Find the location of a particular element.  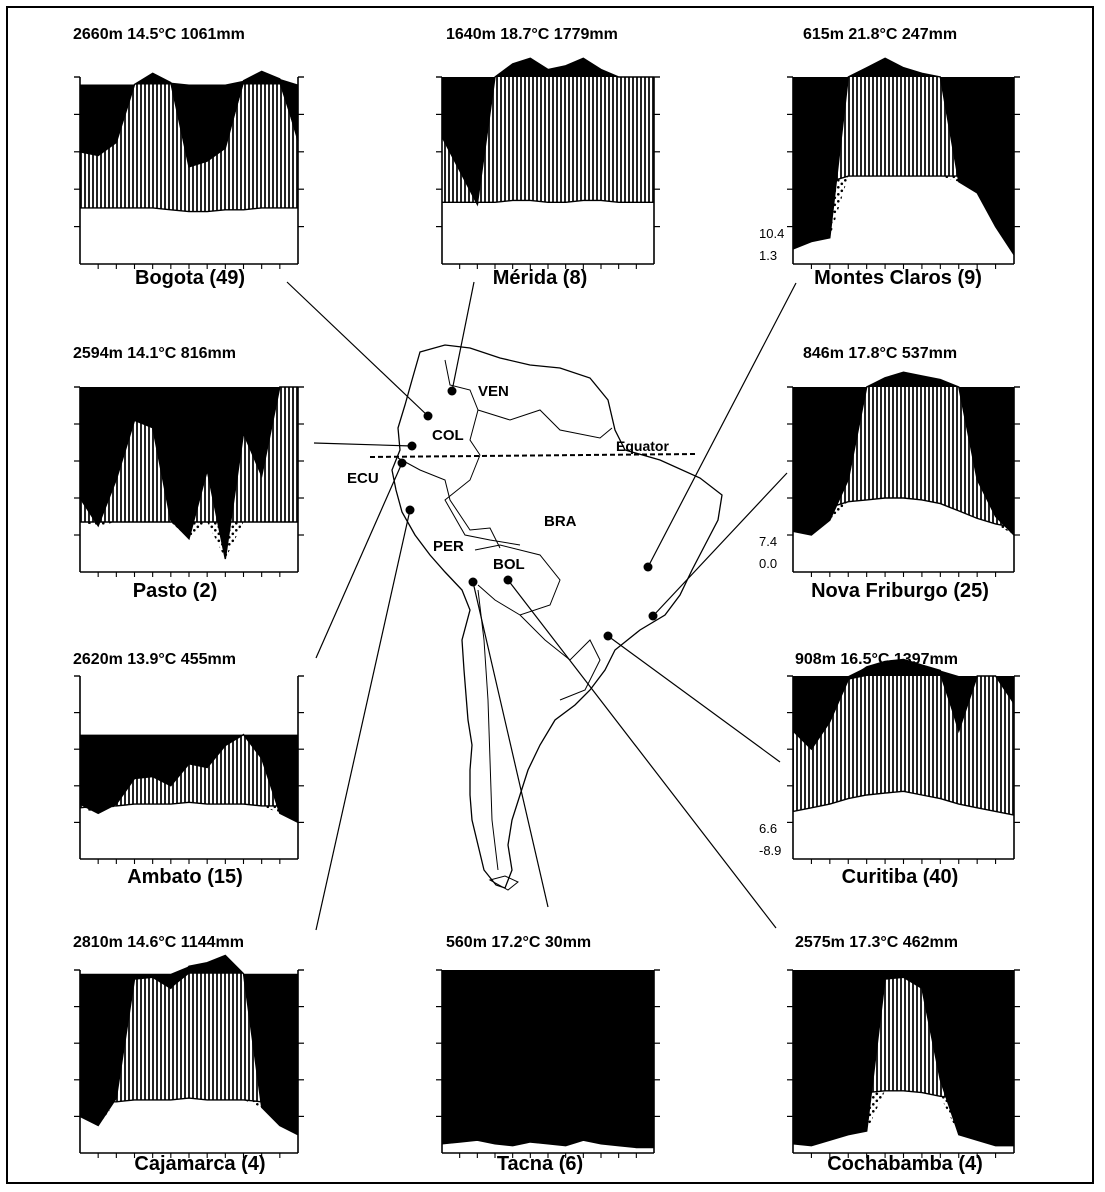

station-title: Mérida (8) is located at coordinates (540, 278).